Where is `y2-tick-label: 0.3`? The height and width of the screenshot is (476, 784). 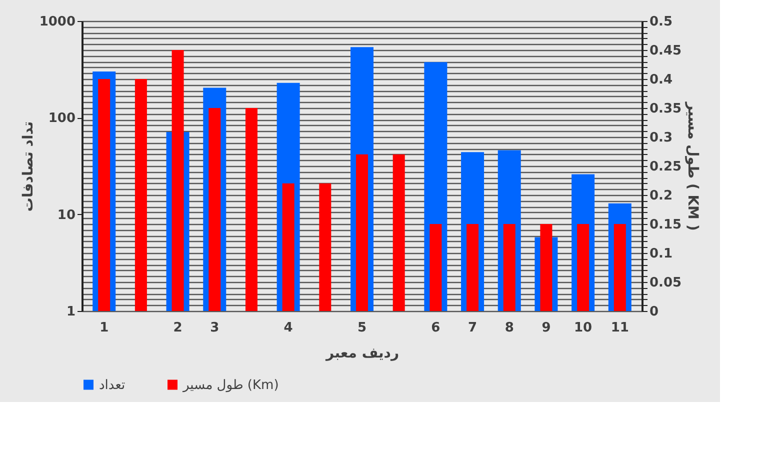 y2-tick-label: 0.3 is located at coordinates (661, 138).